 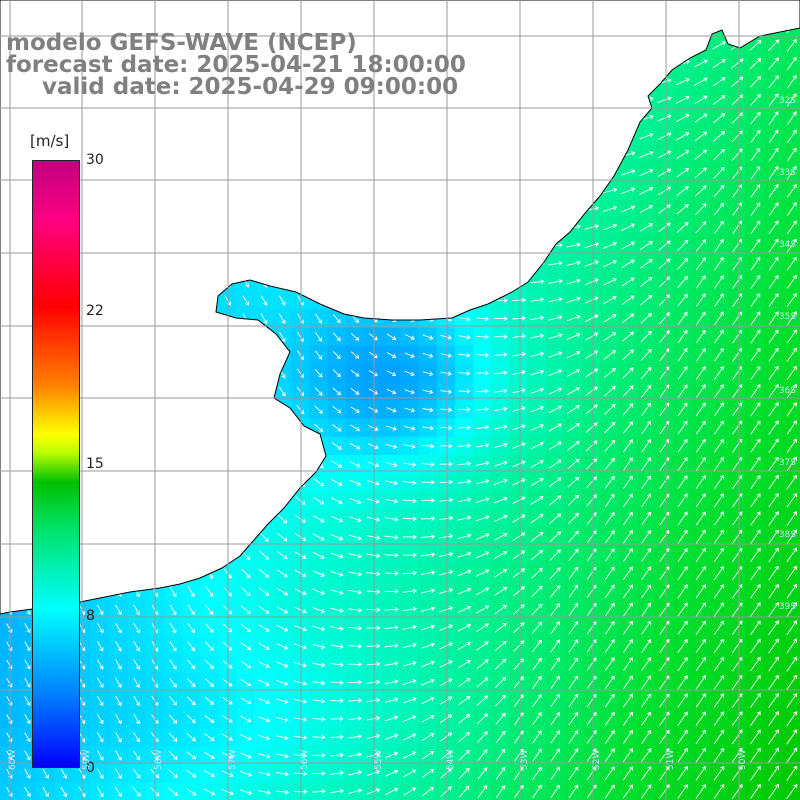 What do you see at coordinates (787, 317) in the screenshot?
I see `lat-label: 35S` at bounding box center [787, 317].